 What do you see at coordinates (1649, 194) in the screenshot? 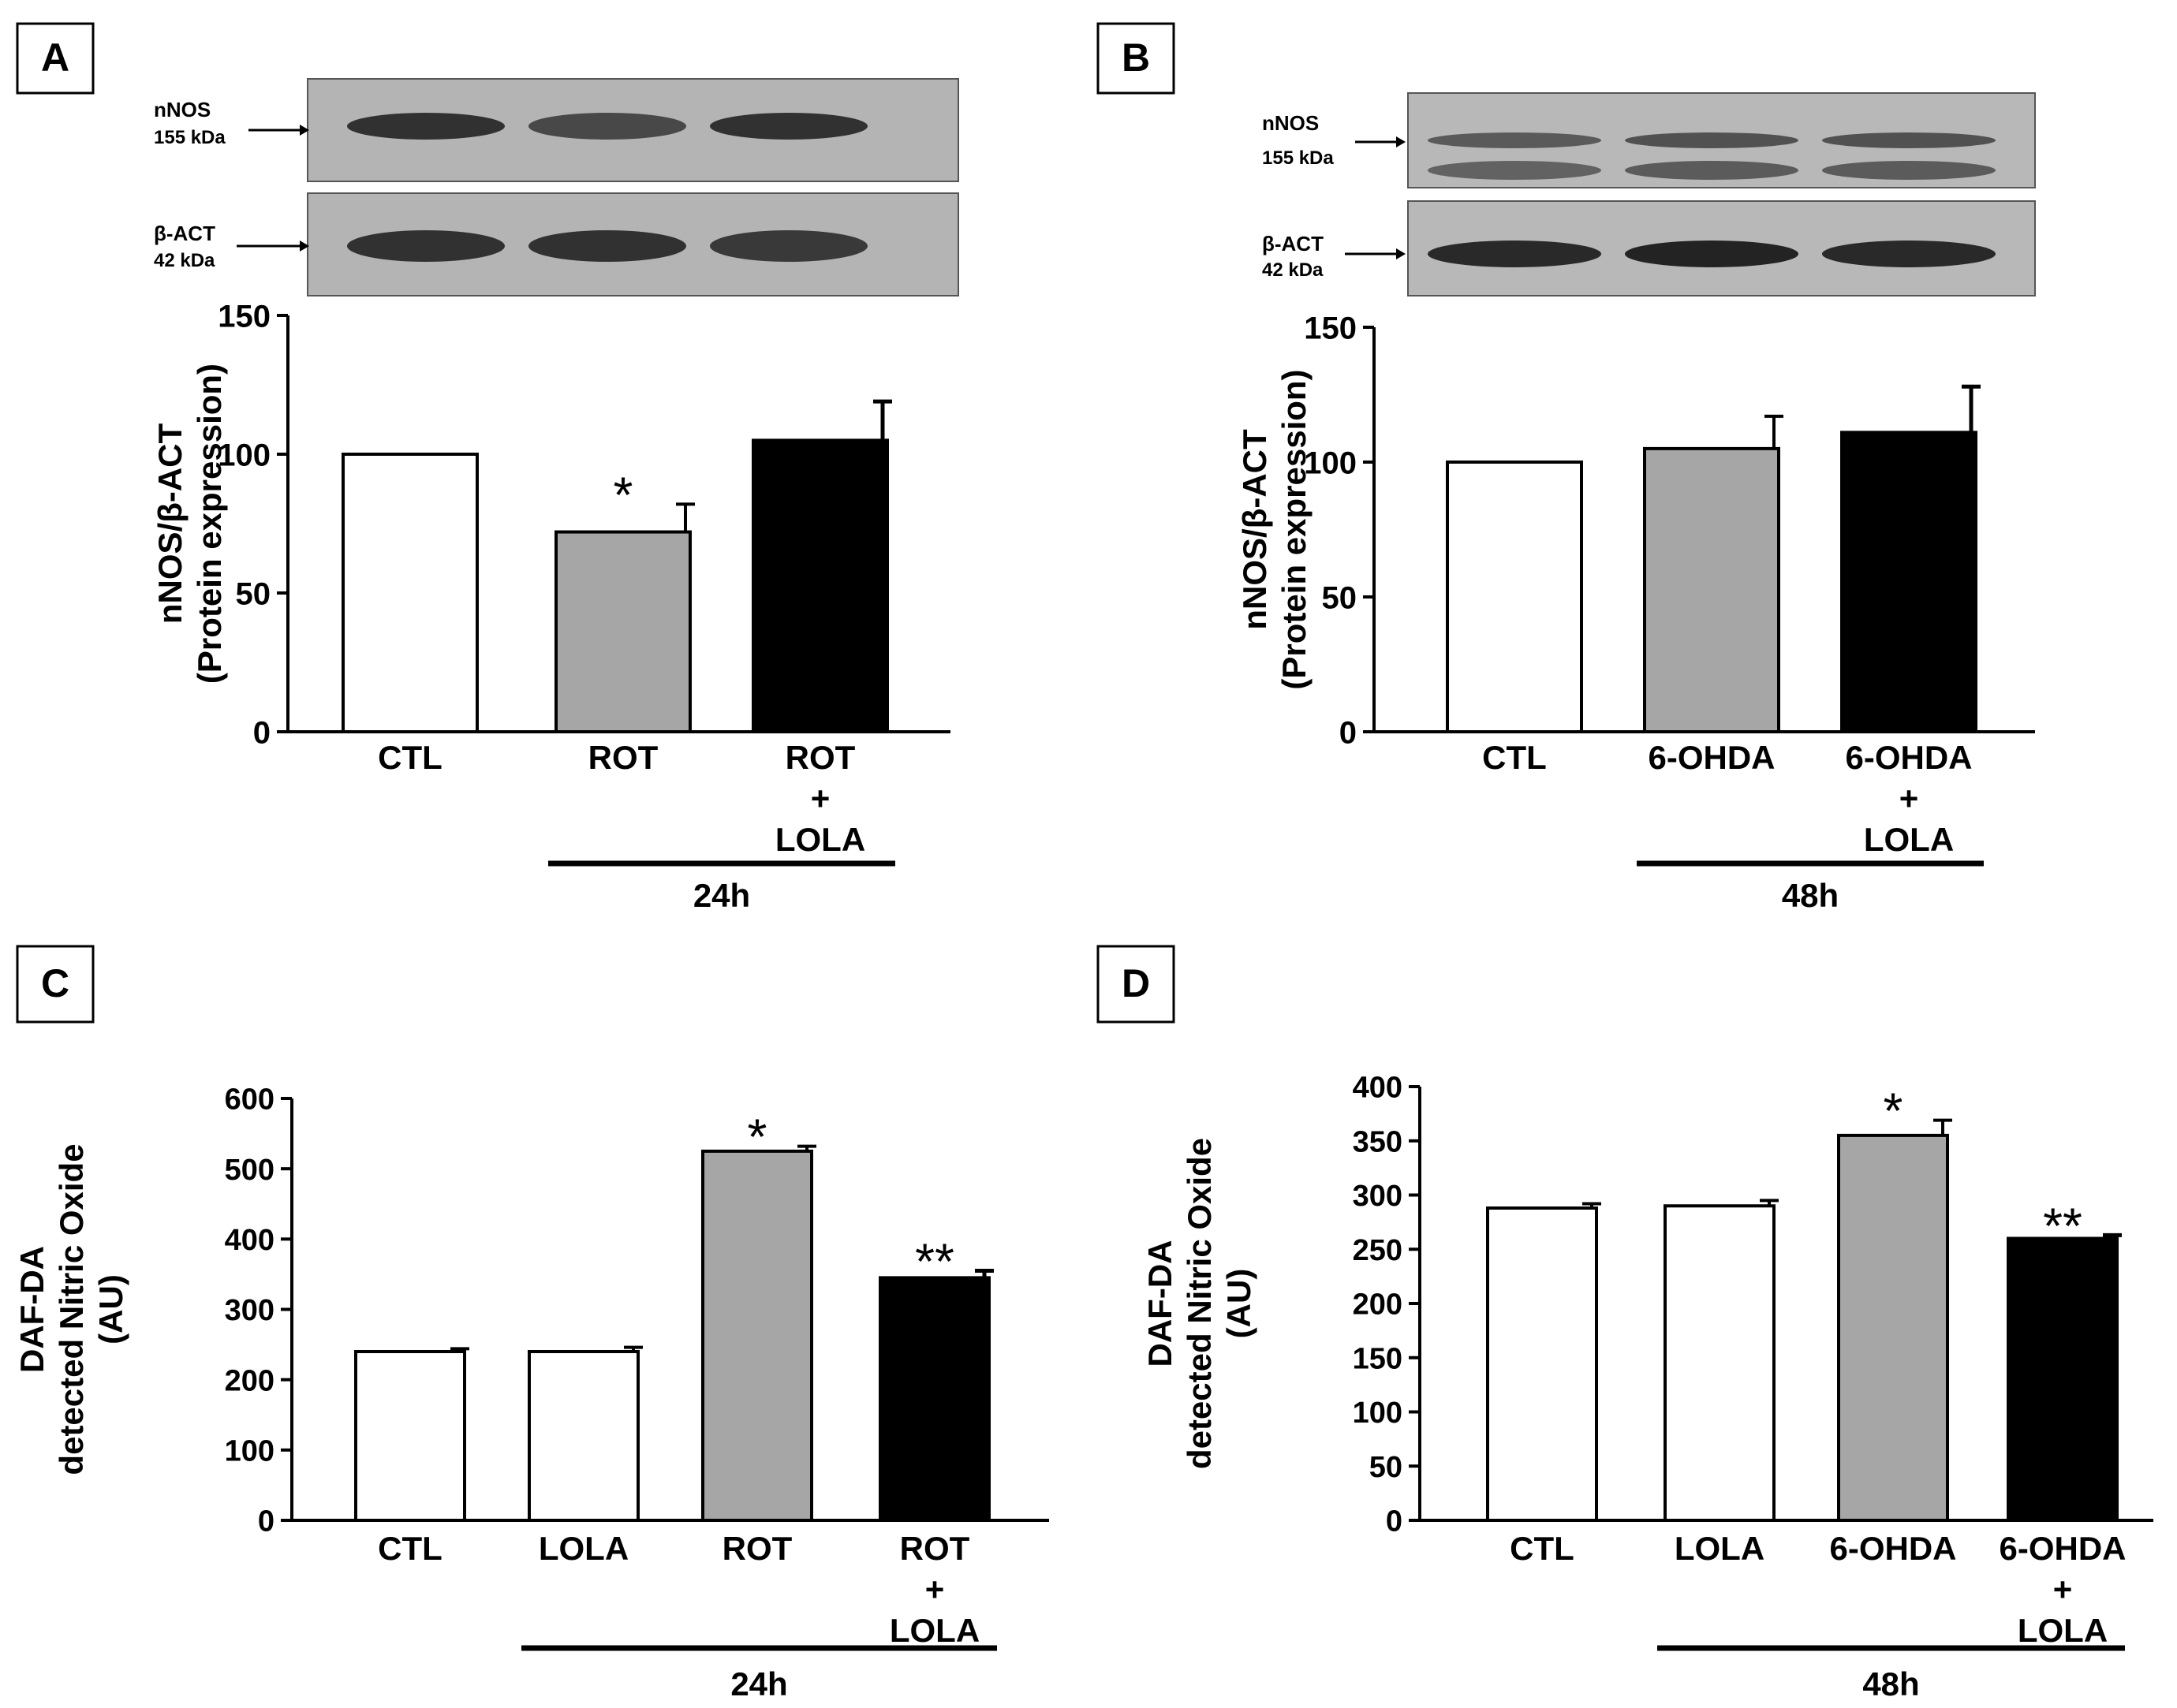
I see `blot-b: nNOS 155 kDa β-ACT 42 kDa` at bounding box center [1649, 194].